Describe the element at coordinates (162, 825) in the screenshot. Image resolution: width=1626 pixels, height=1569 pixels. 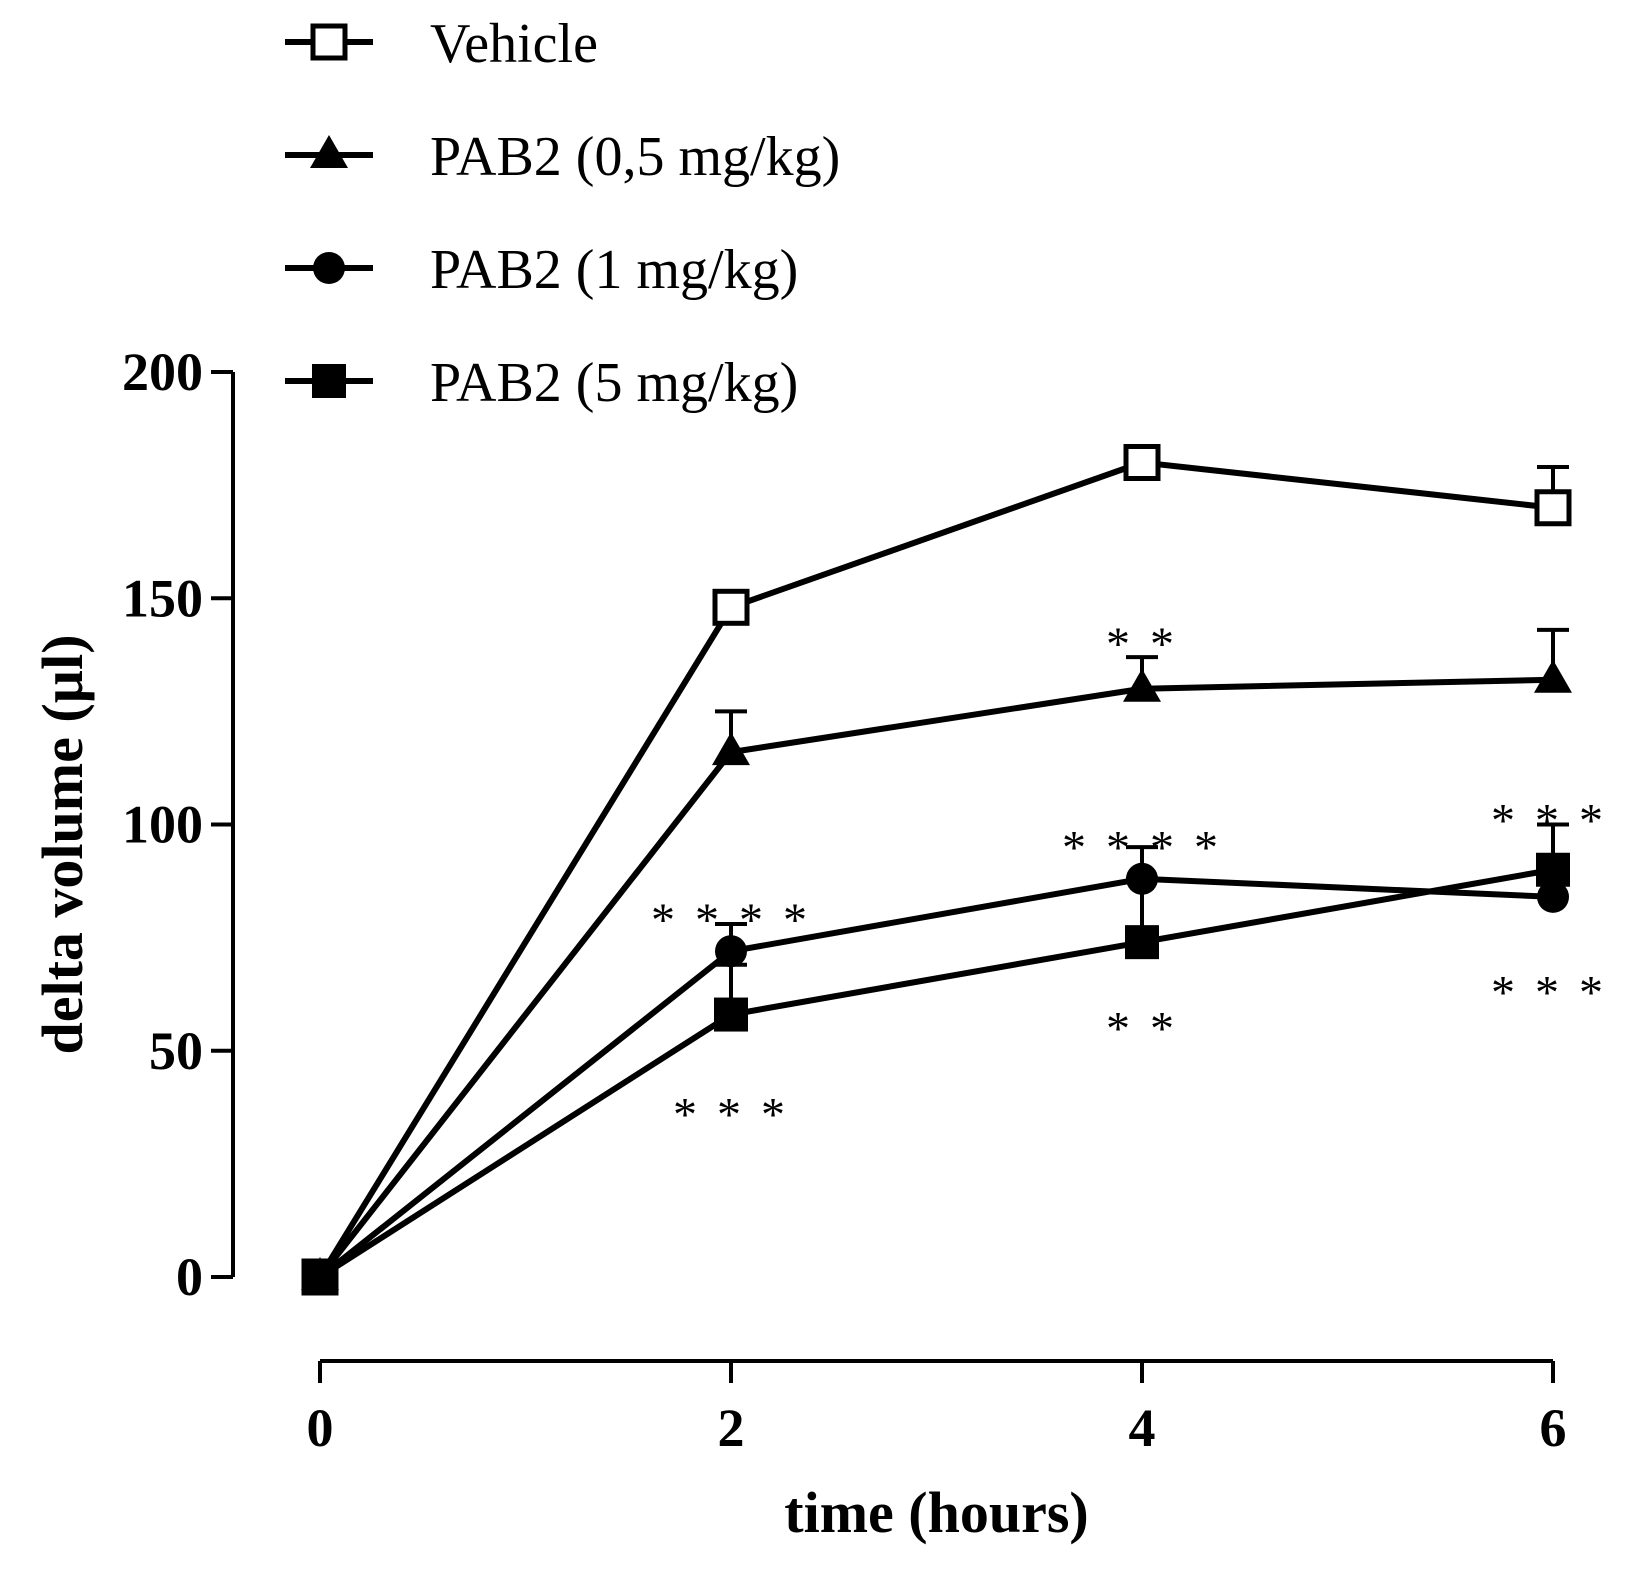
I see `y-tick-label: 100` at that location.